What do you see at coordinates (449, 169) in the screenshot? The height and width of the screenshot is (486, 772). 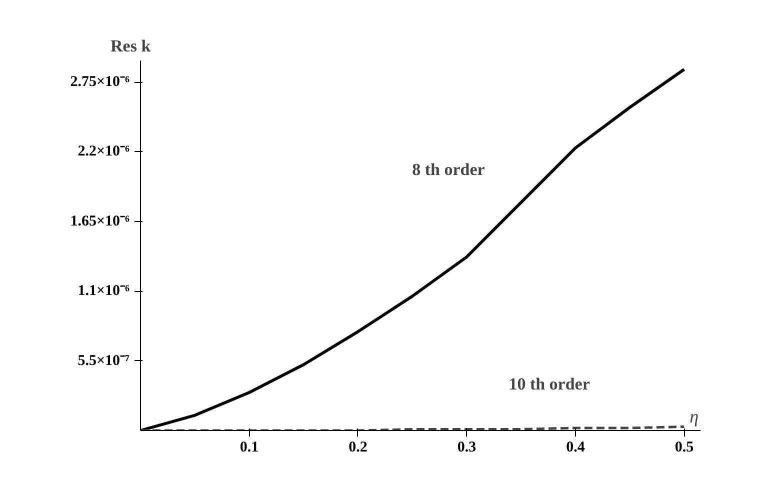 I see `text: 8 th order` at bounding box center [449, 169].